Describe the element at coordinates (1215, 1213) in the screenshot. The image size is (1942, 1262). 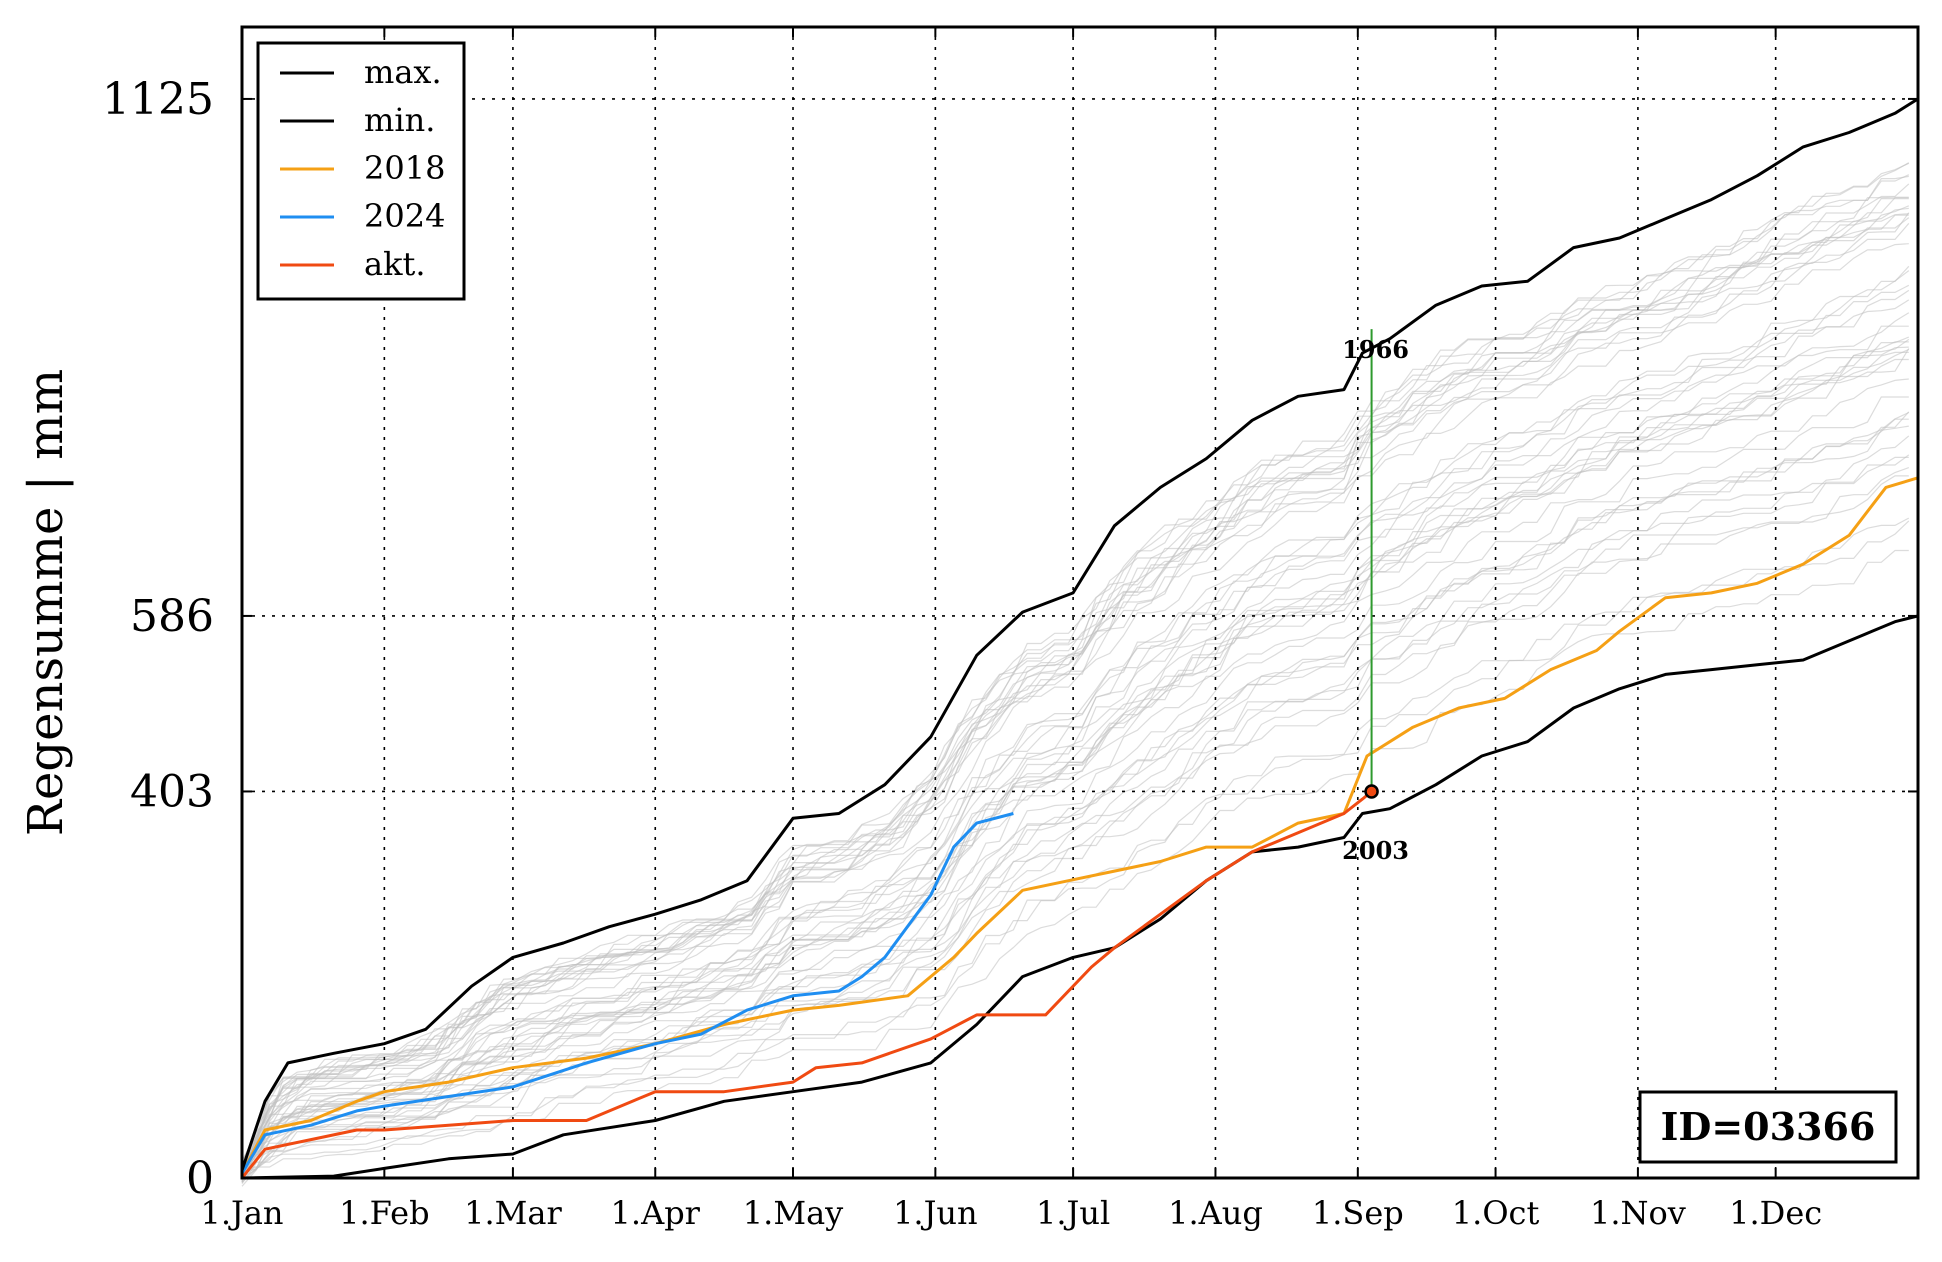
I see `x-tick-label: 1.Aug` at that location.